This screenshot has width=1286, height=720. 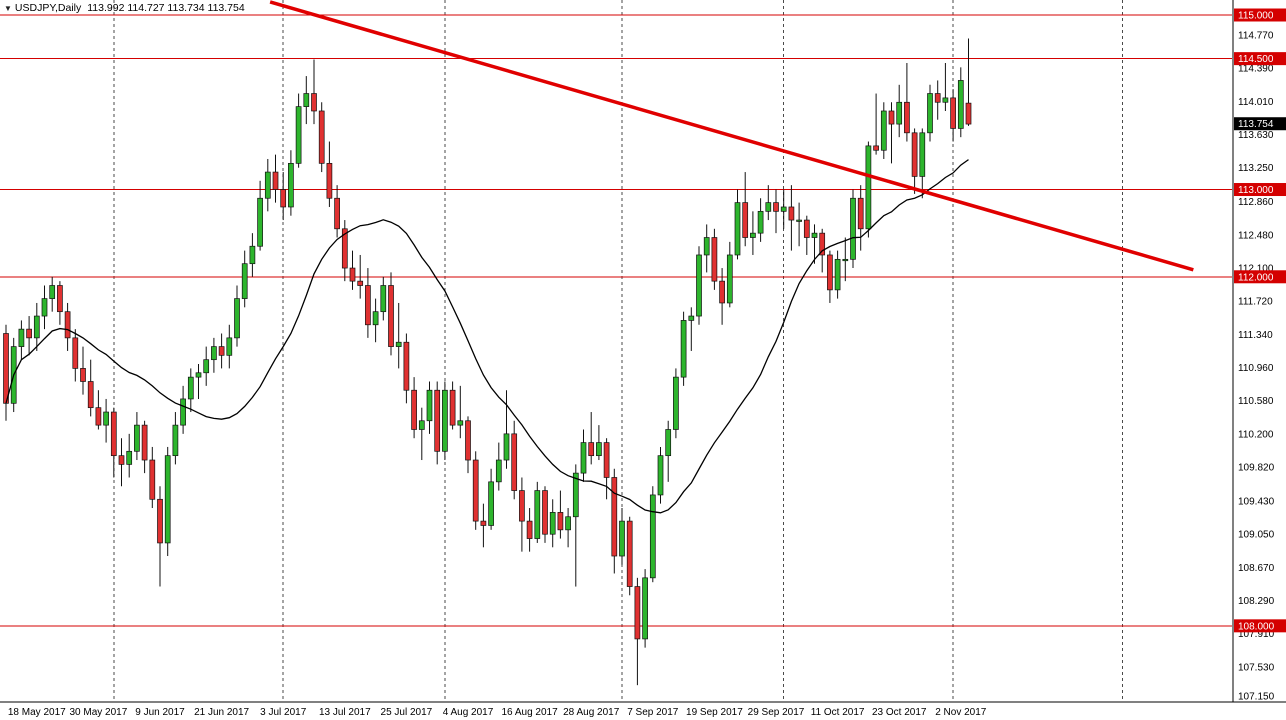 What do you see at coordinates (530, 712) in the screenshot?
I see `date-label: 16 Aug 2017` at bounding box center [530, 712].